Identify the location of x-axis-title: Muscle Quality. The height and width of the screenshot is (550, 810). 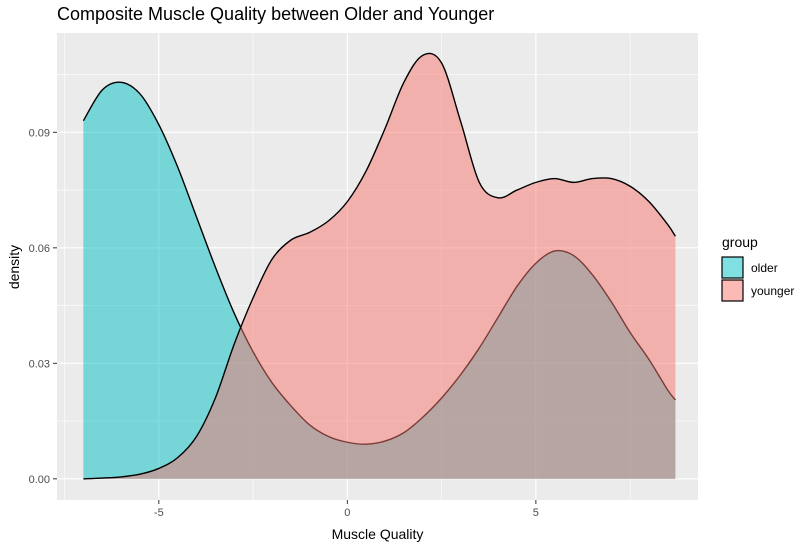
(378, 534).